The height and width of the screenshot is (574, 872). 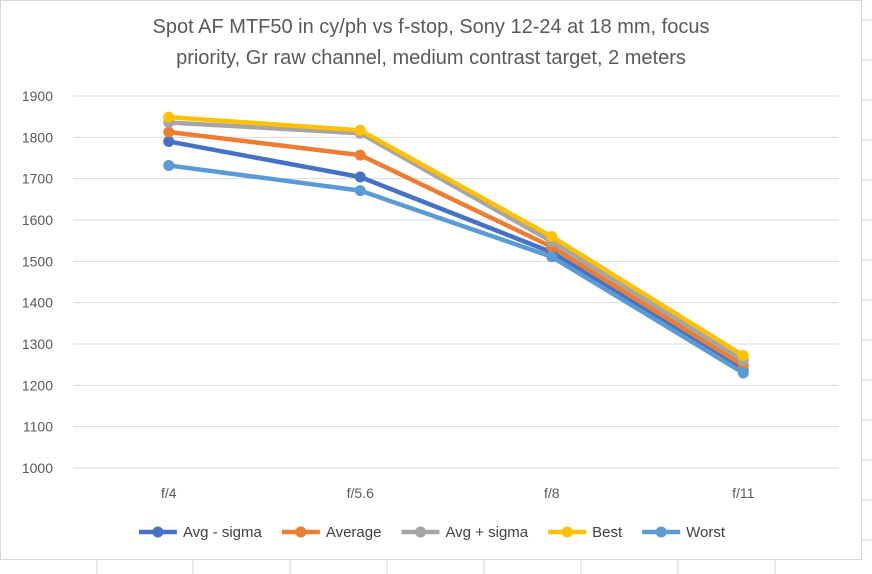 What do you see at coordinates (37, 282) in the screenshot?
I see `y-axis-labels: 1000 1100 1200 1300 1400 1500 1600 1700 1800 1900` at bounding box center [37, 282].